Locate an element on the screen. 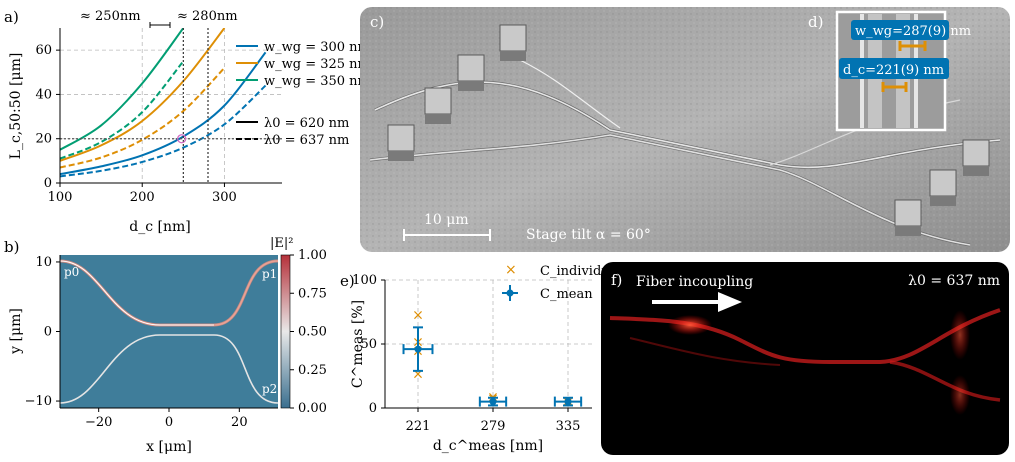 The image size is (1015, 462). glow-faint is located at coordinates (705, 351).